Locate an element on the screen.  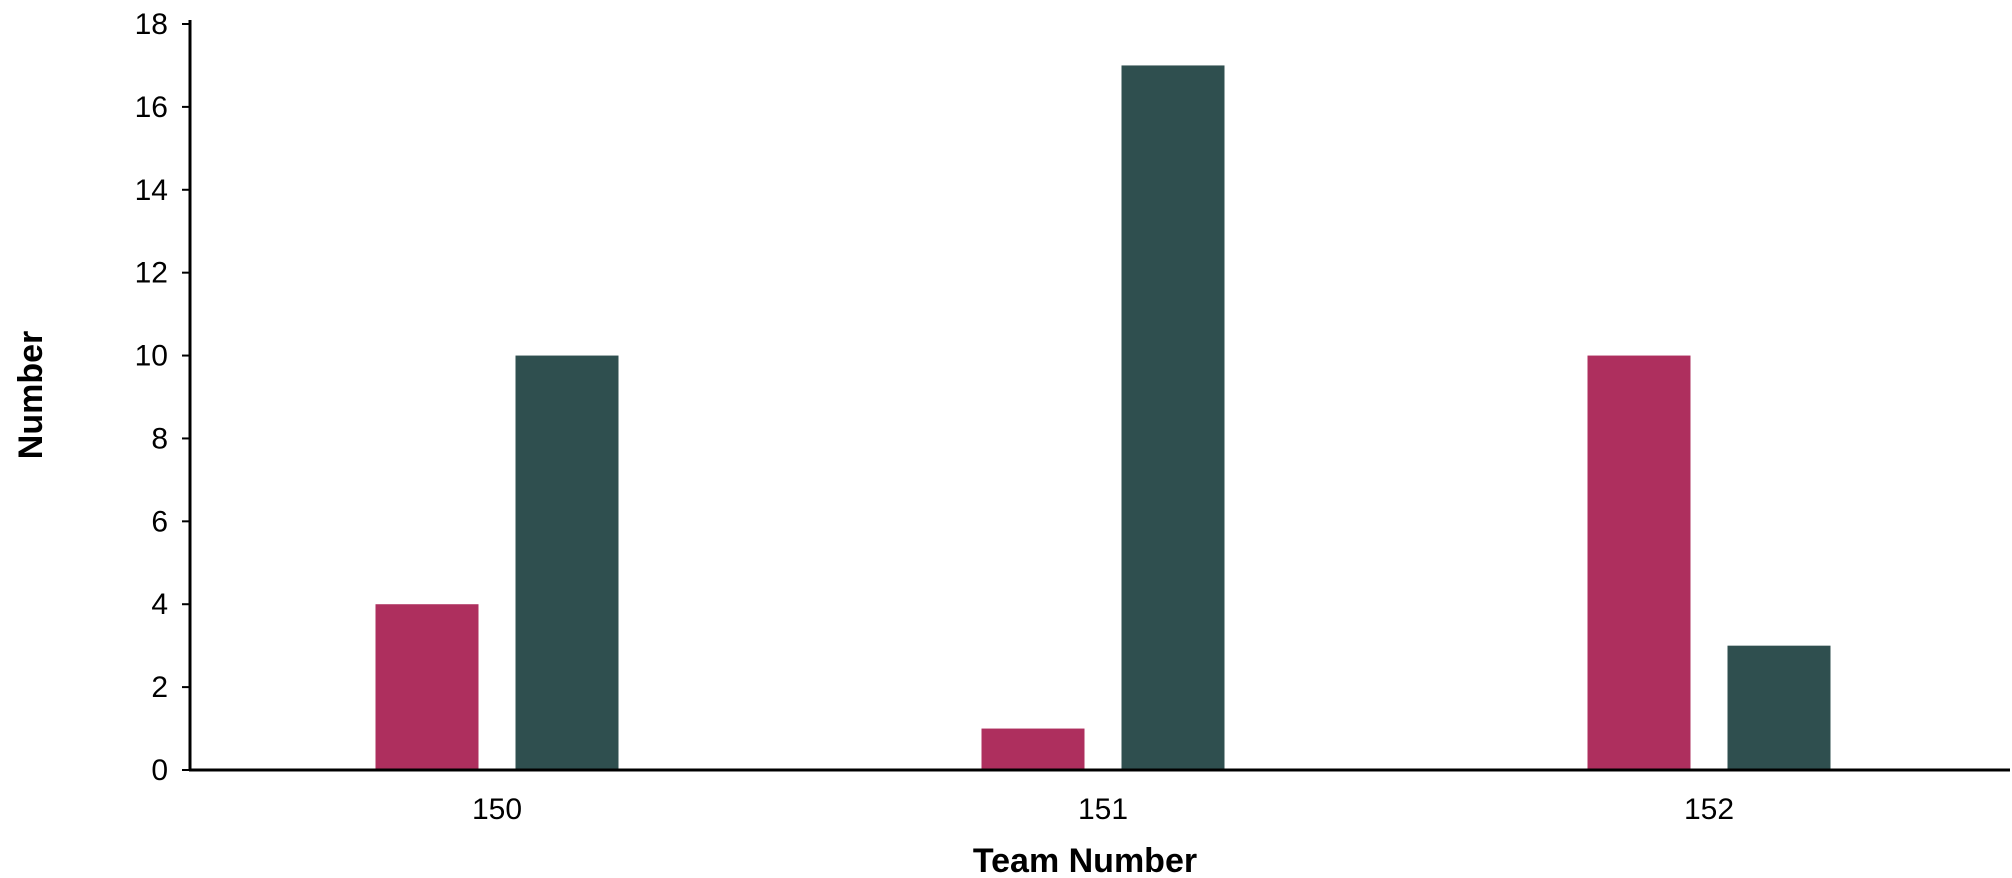
x-tick-label: 151 is located at coordinates (1103, 809).